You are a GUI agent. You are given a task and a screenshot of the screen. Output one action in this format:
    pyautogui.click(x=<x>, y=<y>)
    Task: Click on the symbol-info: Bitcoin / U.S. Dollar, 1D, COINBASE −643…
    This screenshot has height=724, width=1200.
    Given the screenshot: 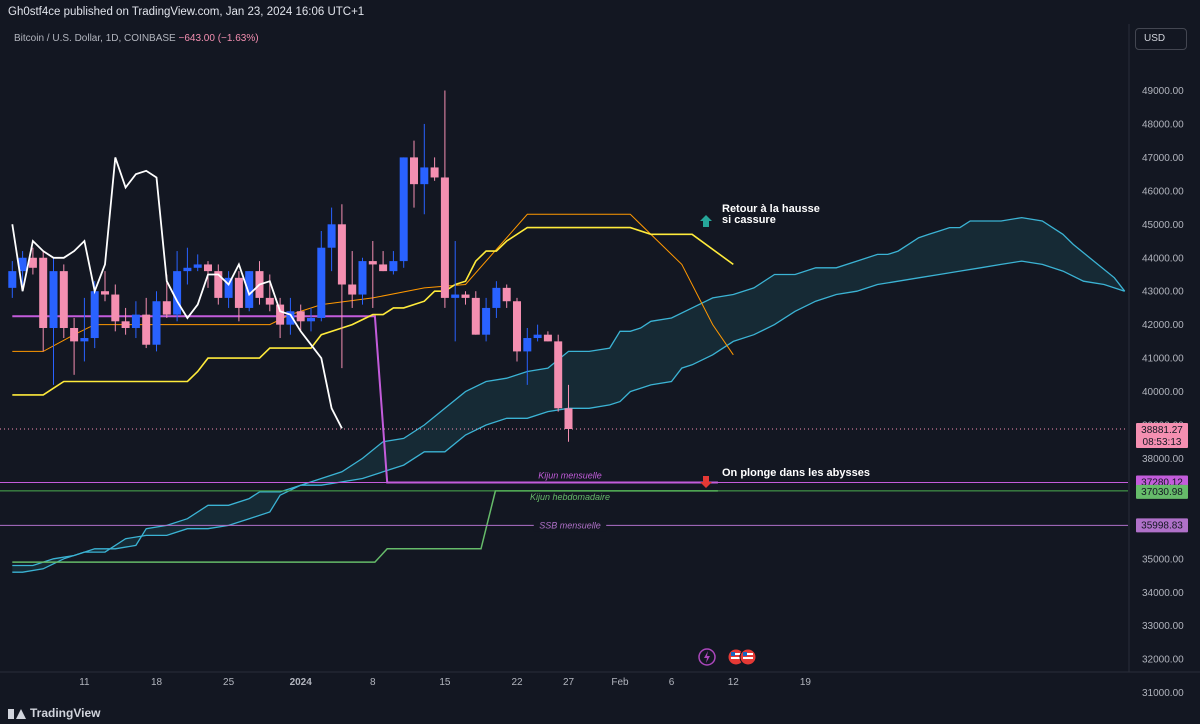 What is the action you would take?
    pyautogui.click(x=136, y=38)
    